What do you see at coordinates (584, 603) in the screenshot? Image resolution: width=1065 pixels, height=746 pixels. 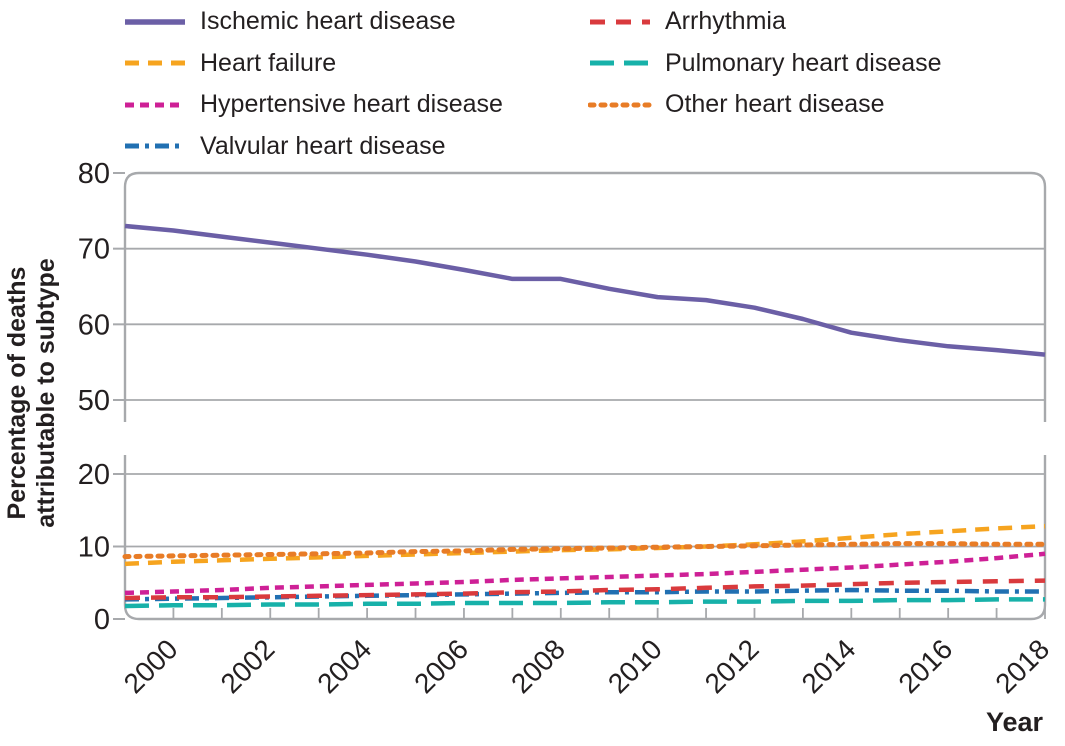 I see `series-line-pulmonary-heart-disease` at bounding box center [584, 603].